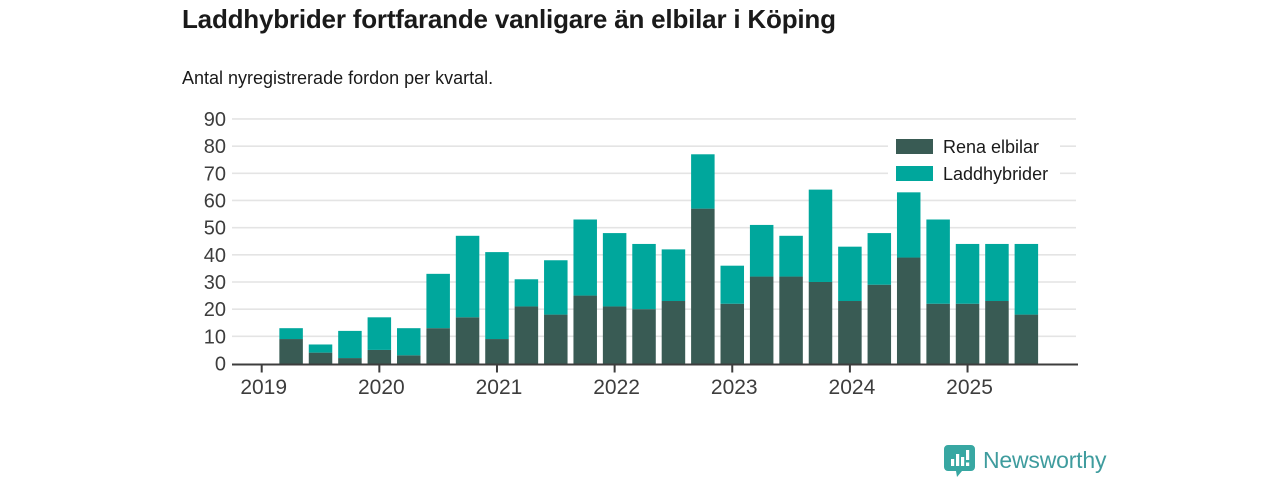 This screenshot has height=480, width=1280. Describe the element at coordinates (914, 173) in the screenshot. I see `legend-swatch-laddhybrider` at that location.